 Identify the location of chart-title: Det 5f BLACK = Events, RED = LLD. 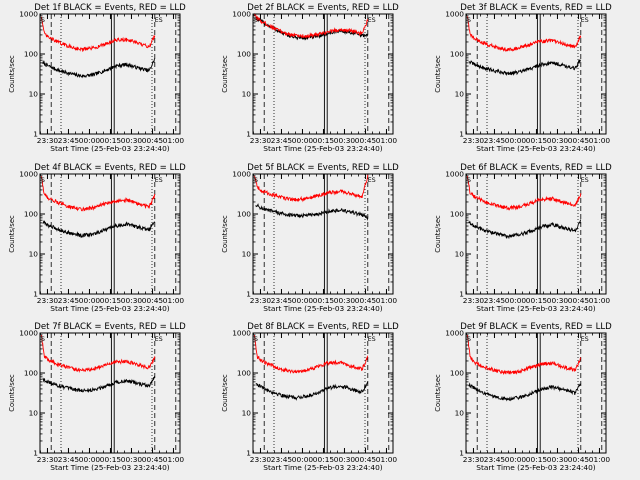
(323, 168).